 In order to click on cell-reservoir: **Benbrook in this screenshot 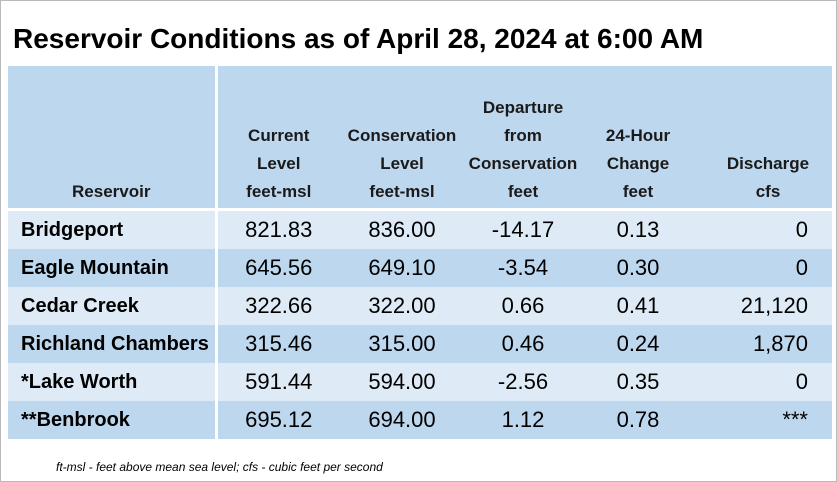, I will do `click(113, 420)`.